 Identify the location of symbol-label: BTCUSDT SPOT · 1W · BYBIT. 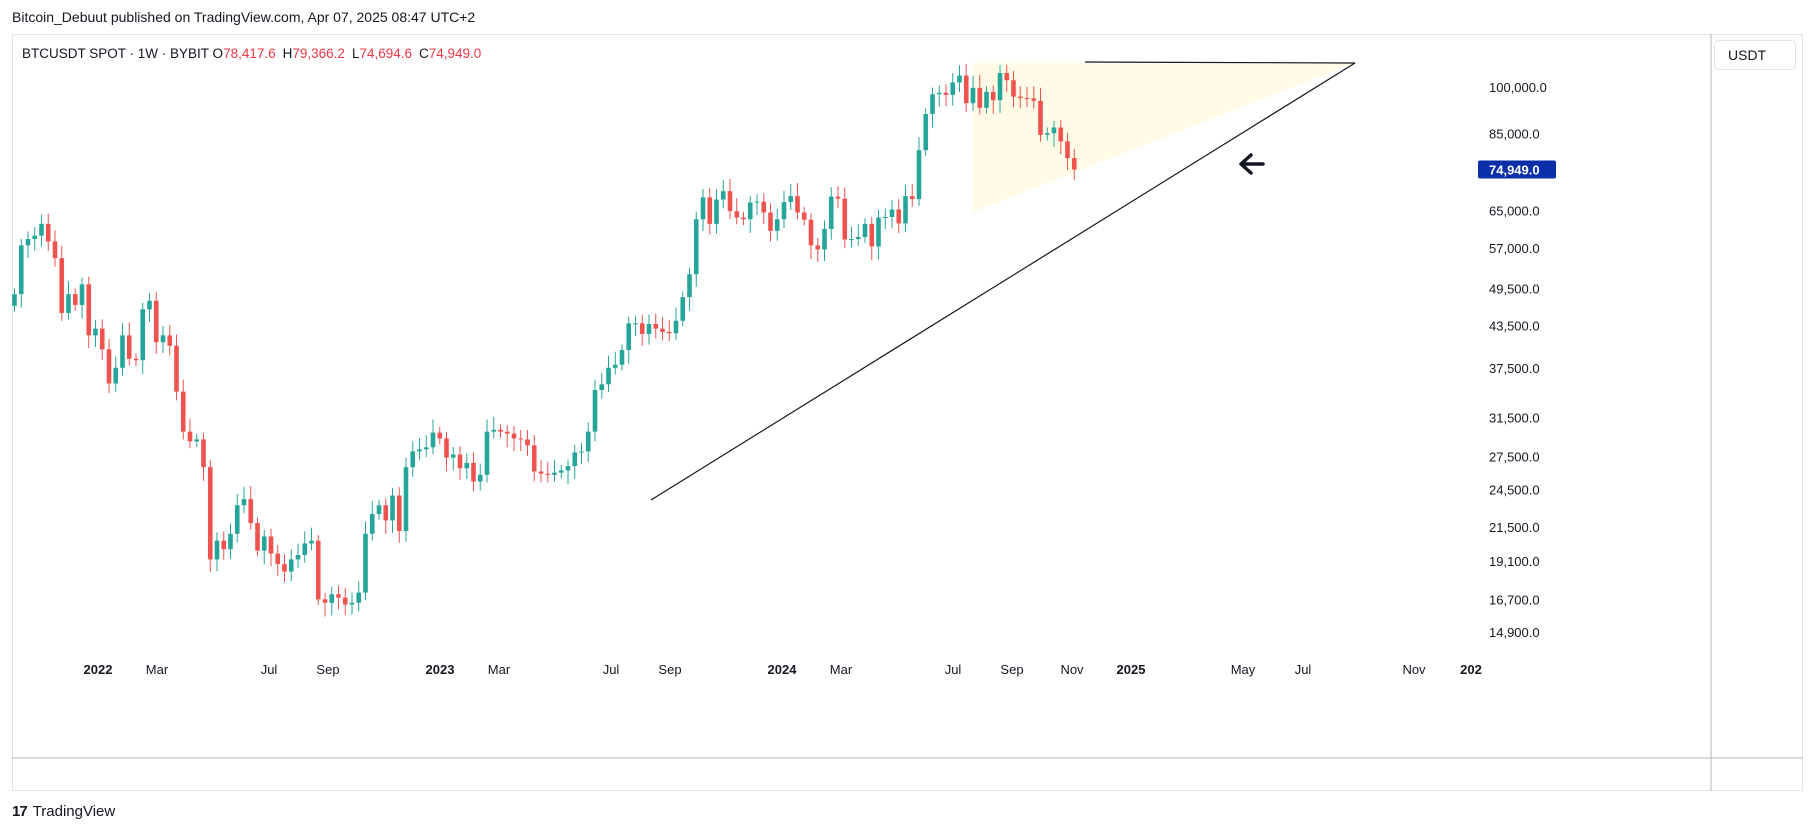
(115, 53).